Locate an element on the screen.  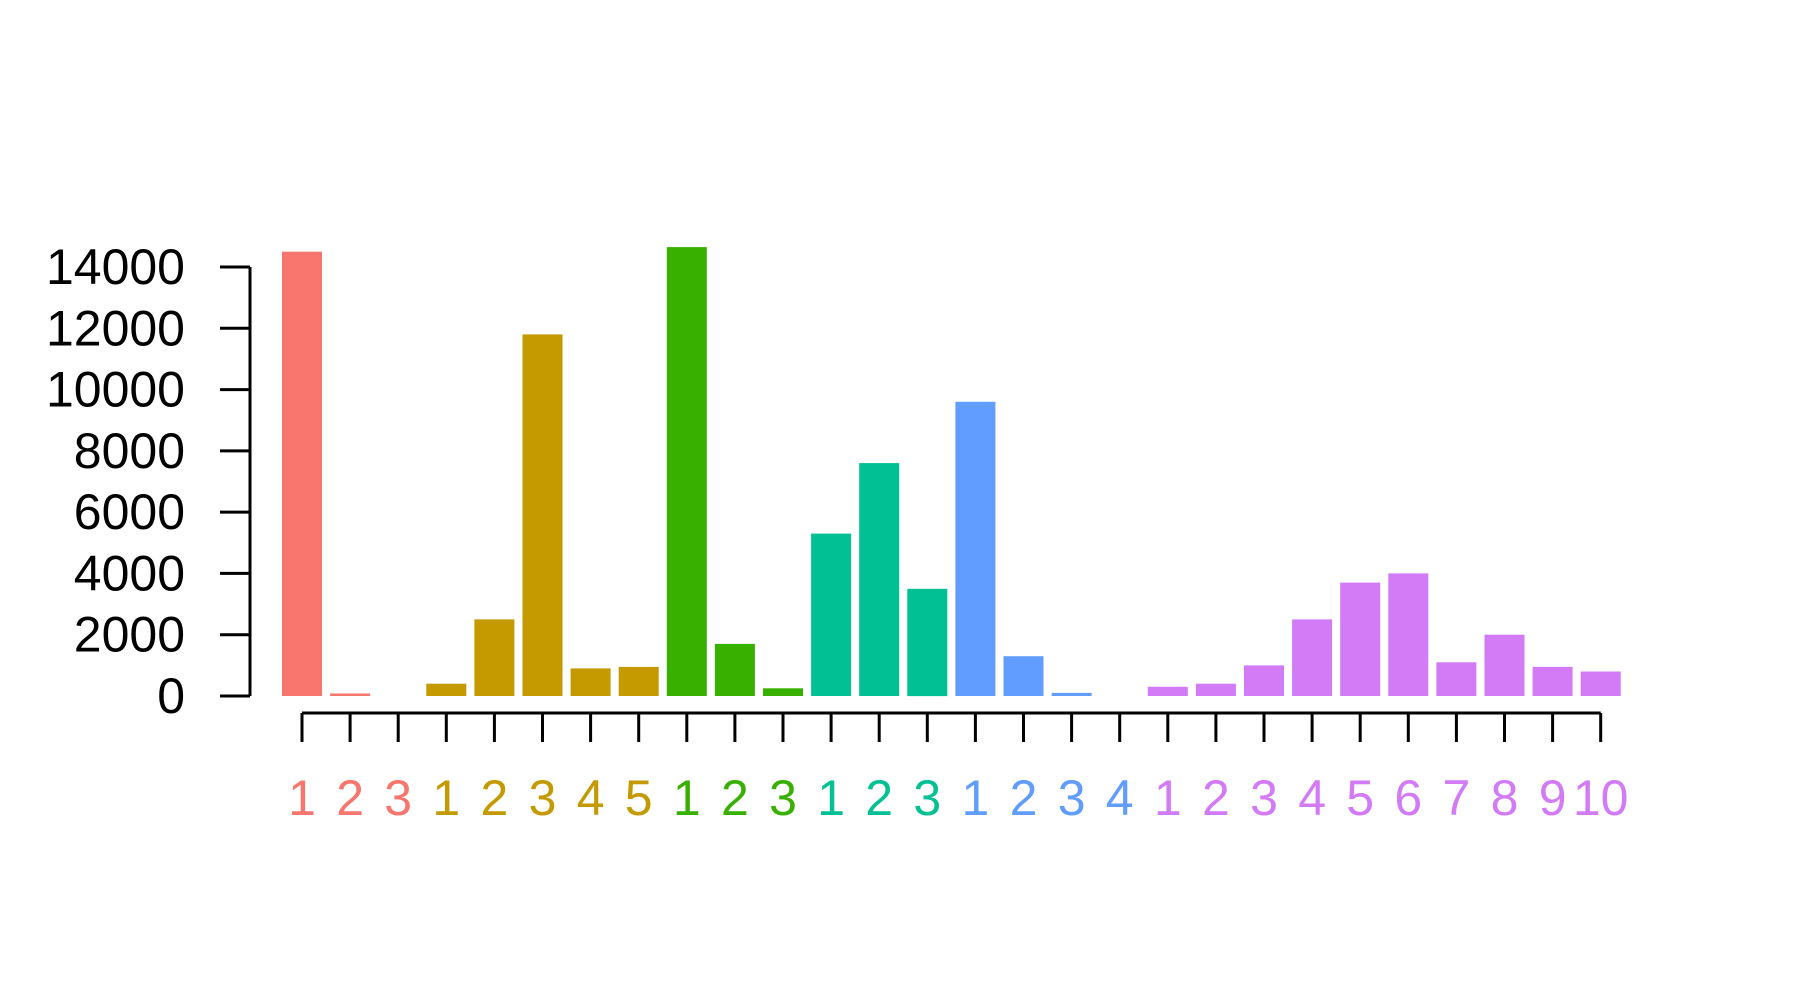
x-axis: 1 2 3 1 2 3 4 5 1 2 3 1 2 3 1 2 3 4 1 2 3 4 5 6 7 8 9 10 is located at coordinates (958, 768).